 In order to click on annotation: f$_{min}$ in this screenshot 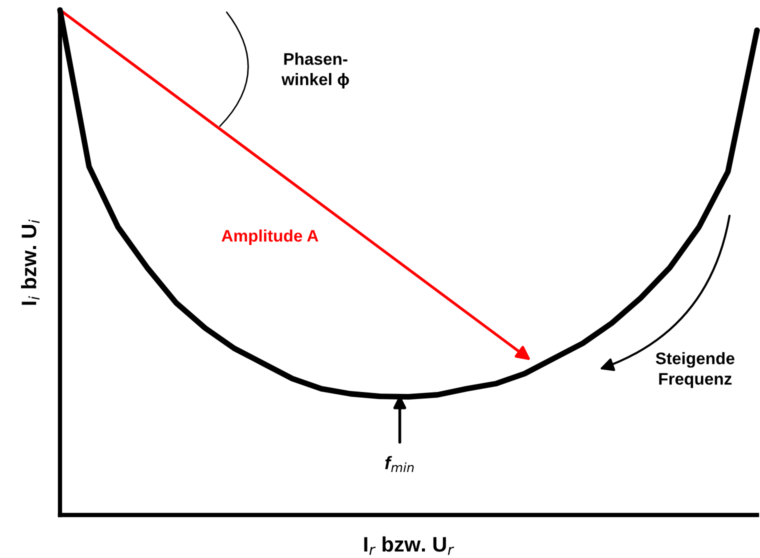, I will do `click(399, 464)`.